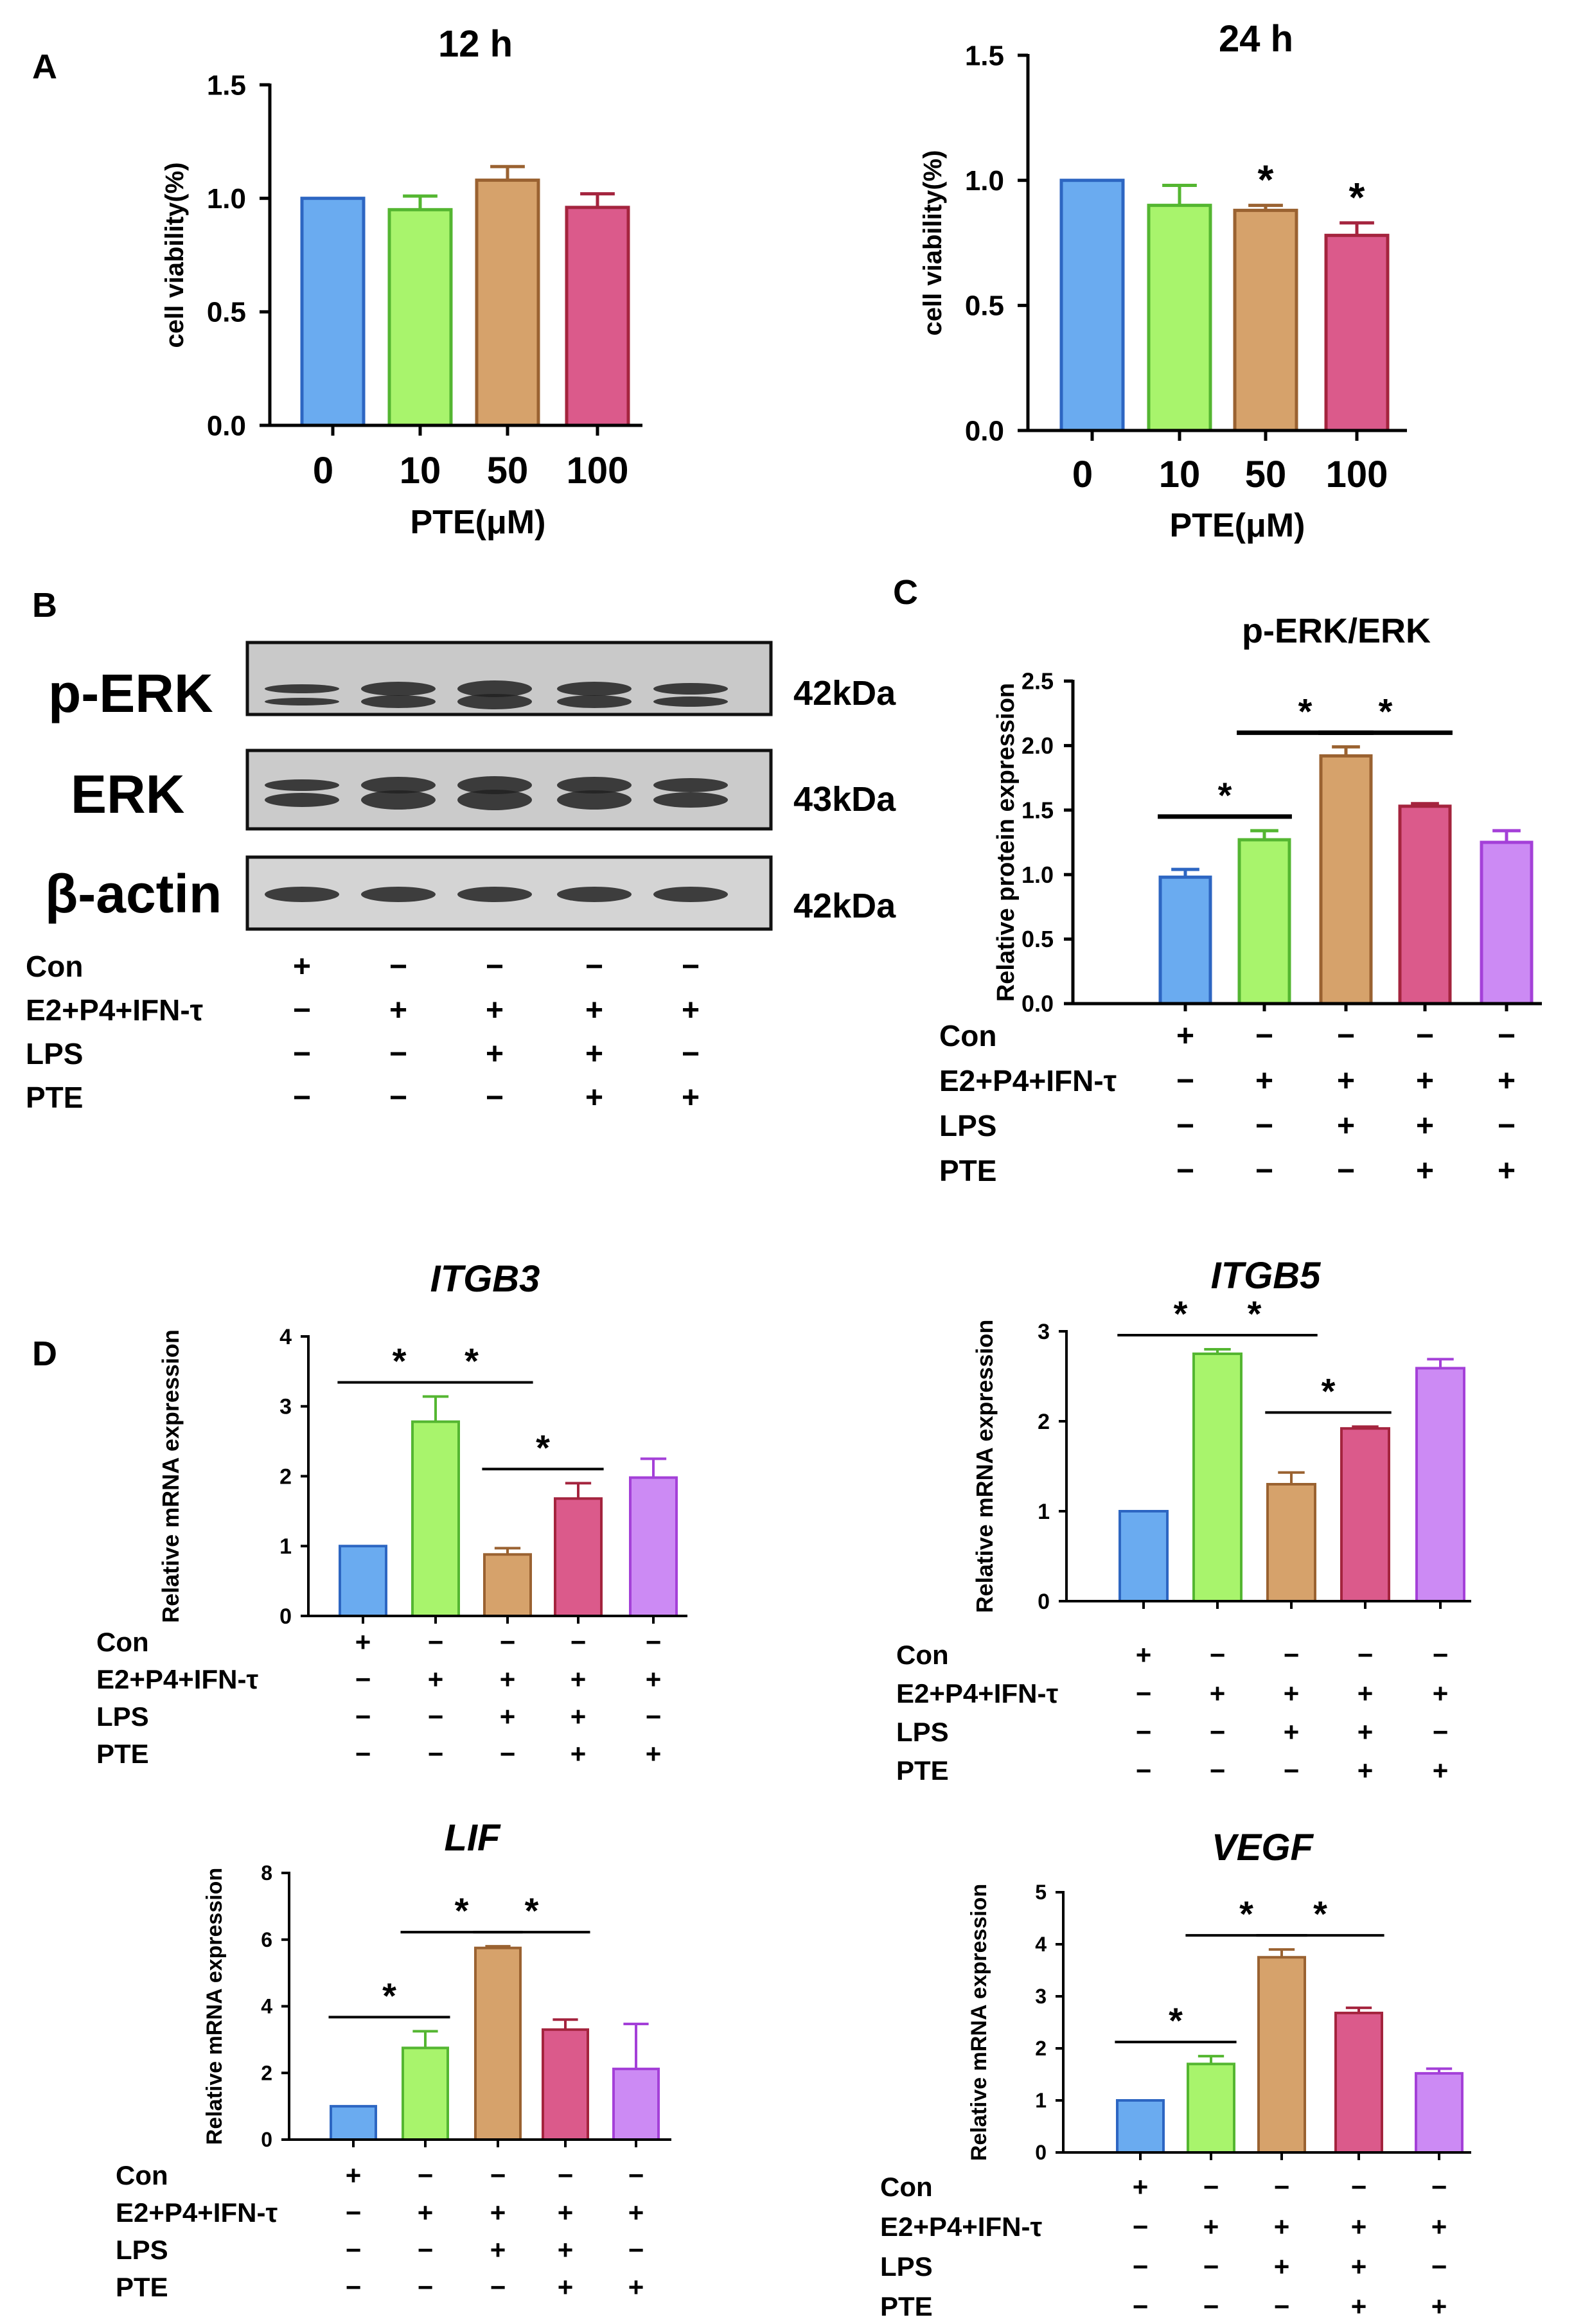  Describe the element at coordinates (130, 693) in the screenshot. I see `blot-label-p-erk: p-ERK` at that location.